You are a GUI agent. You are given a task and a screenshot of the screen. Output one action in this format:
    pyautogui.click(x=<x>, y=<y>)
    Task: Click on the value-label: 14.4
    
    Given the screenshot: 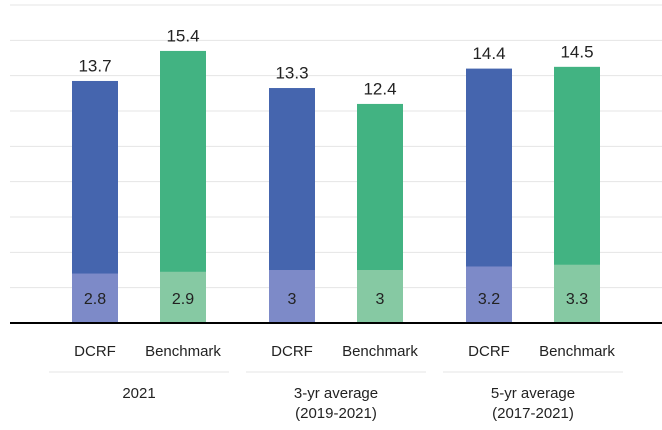 What is the action you would take?
    pyautogui.click(x=488, y=53)
    